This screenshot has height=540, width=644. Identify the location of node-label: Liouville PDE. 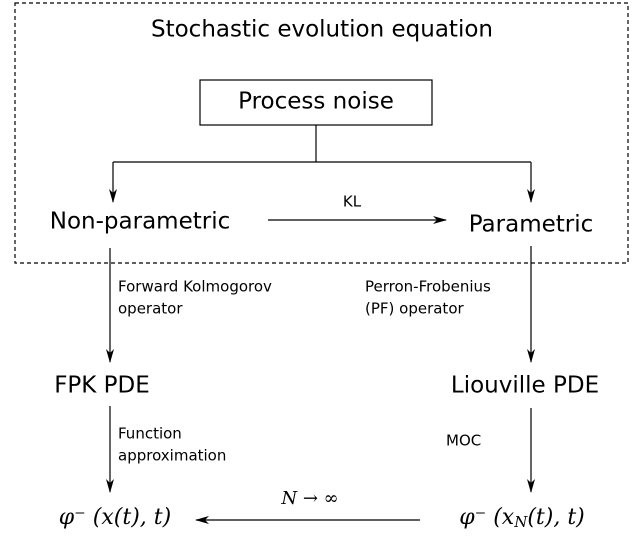
(525, 386).